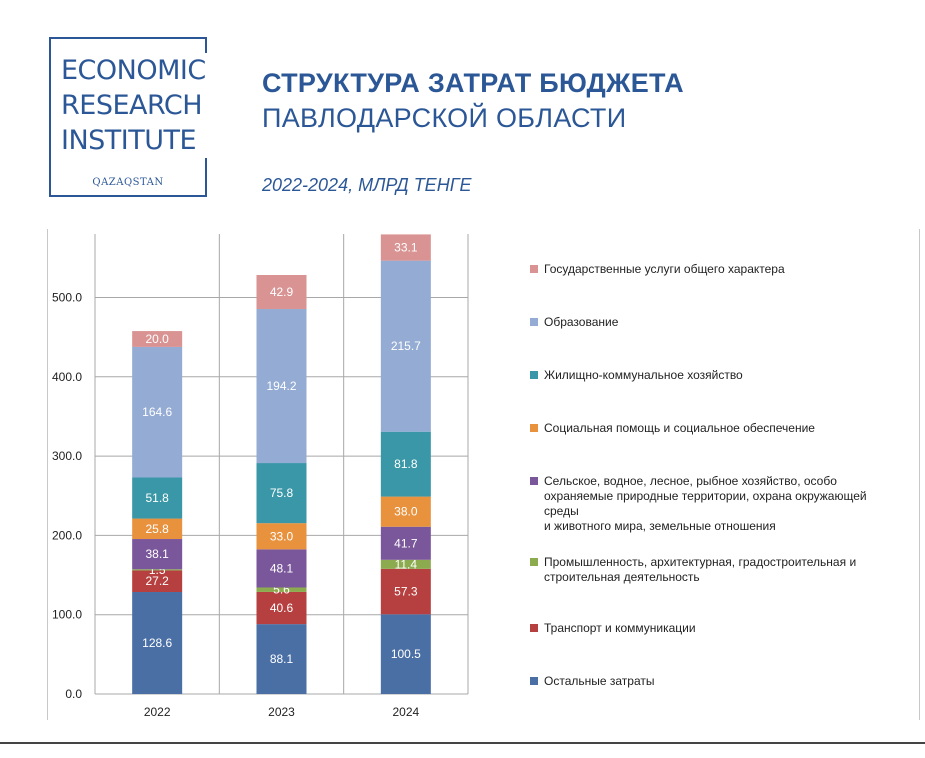  I want to click on y-tick-label: 100.0, so click(67, 615).